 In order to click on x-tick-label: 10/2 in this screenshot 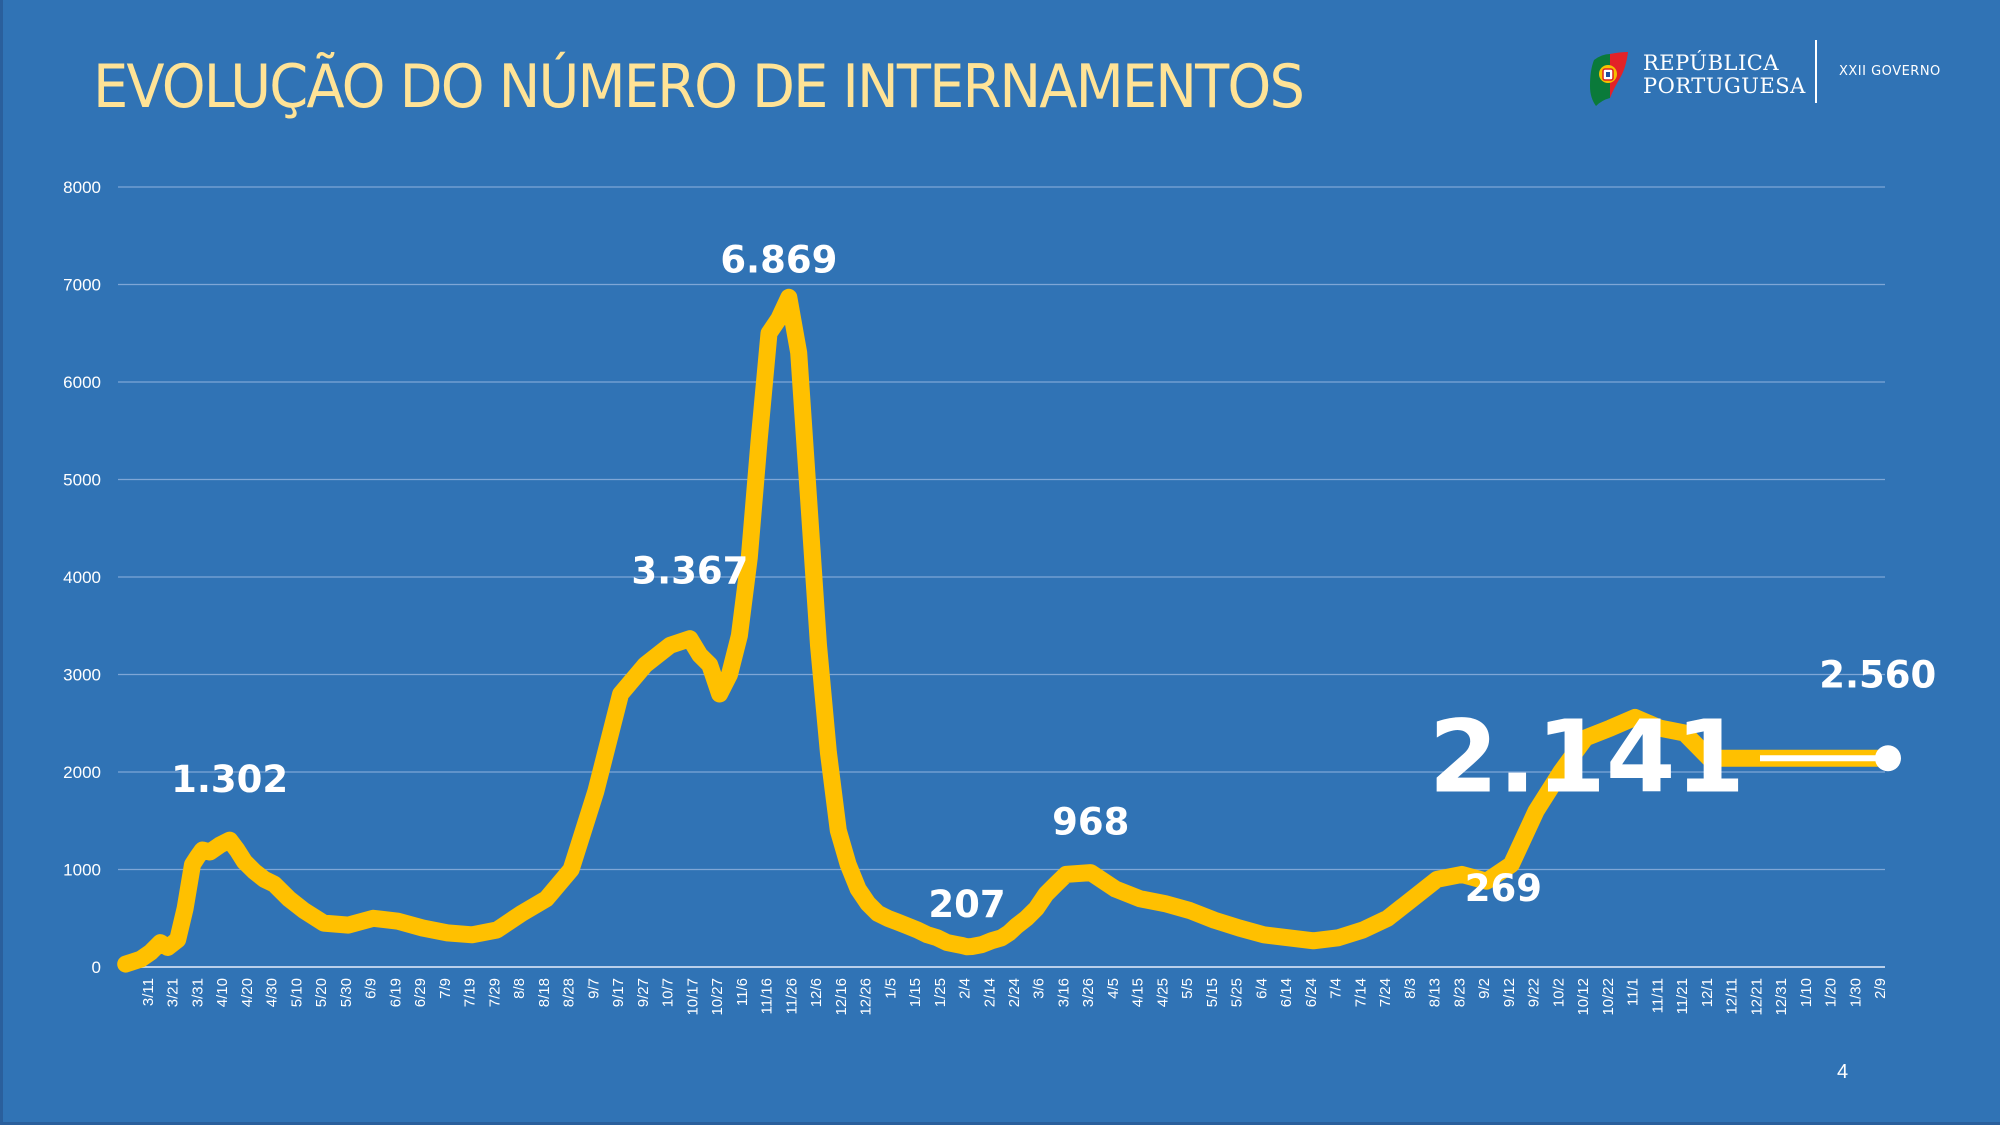, I will do `click(1558, 992)`.